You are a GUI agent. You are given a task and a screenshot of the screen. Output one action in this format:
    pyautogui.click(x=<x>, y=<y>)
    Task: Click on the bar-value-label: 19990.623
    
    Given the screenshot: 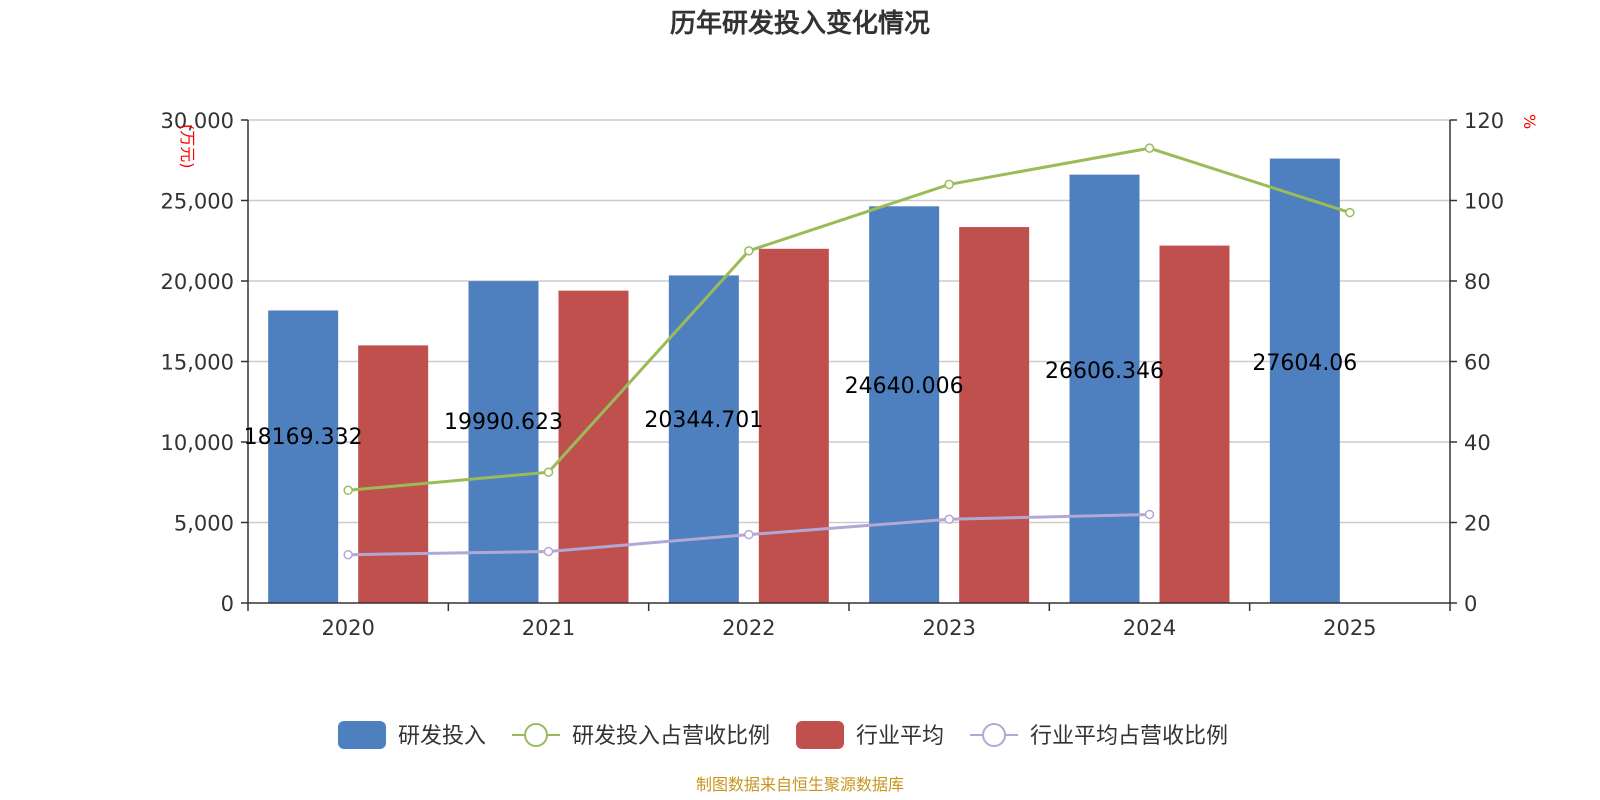 What is the action you would take?
    pyautogui.click(x=503, y=422)
    